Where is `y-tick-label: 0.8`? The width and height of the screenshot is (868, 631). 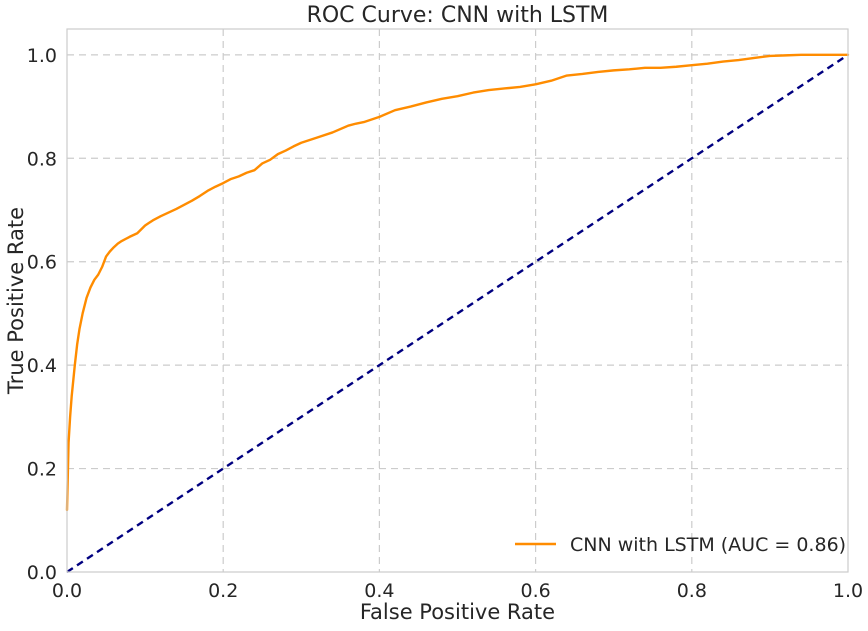
y-tick-label: 0.8 is located at coordinates (42, 159).